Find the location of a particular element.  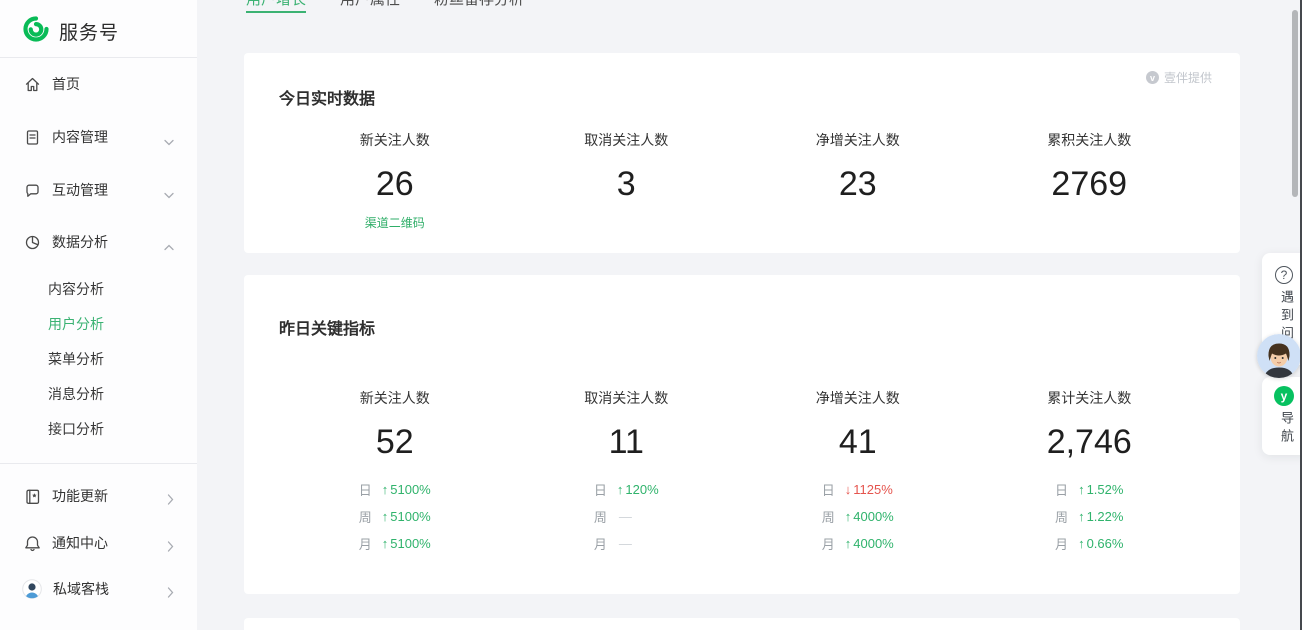

sidebar-item-label: 功能更新 is located at coordinates (80, 496).